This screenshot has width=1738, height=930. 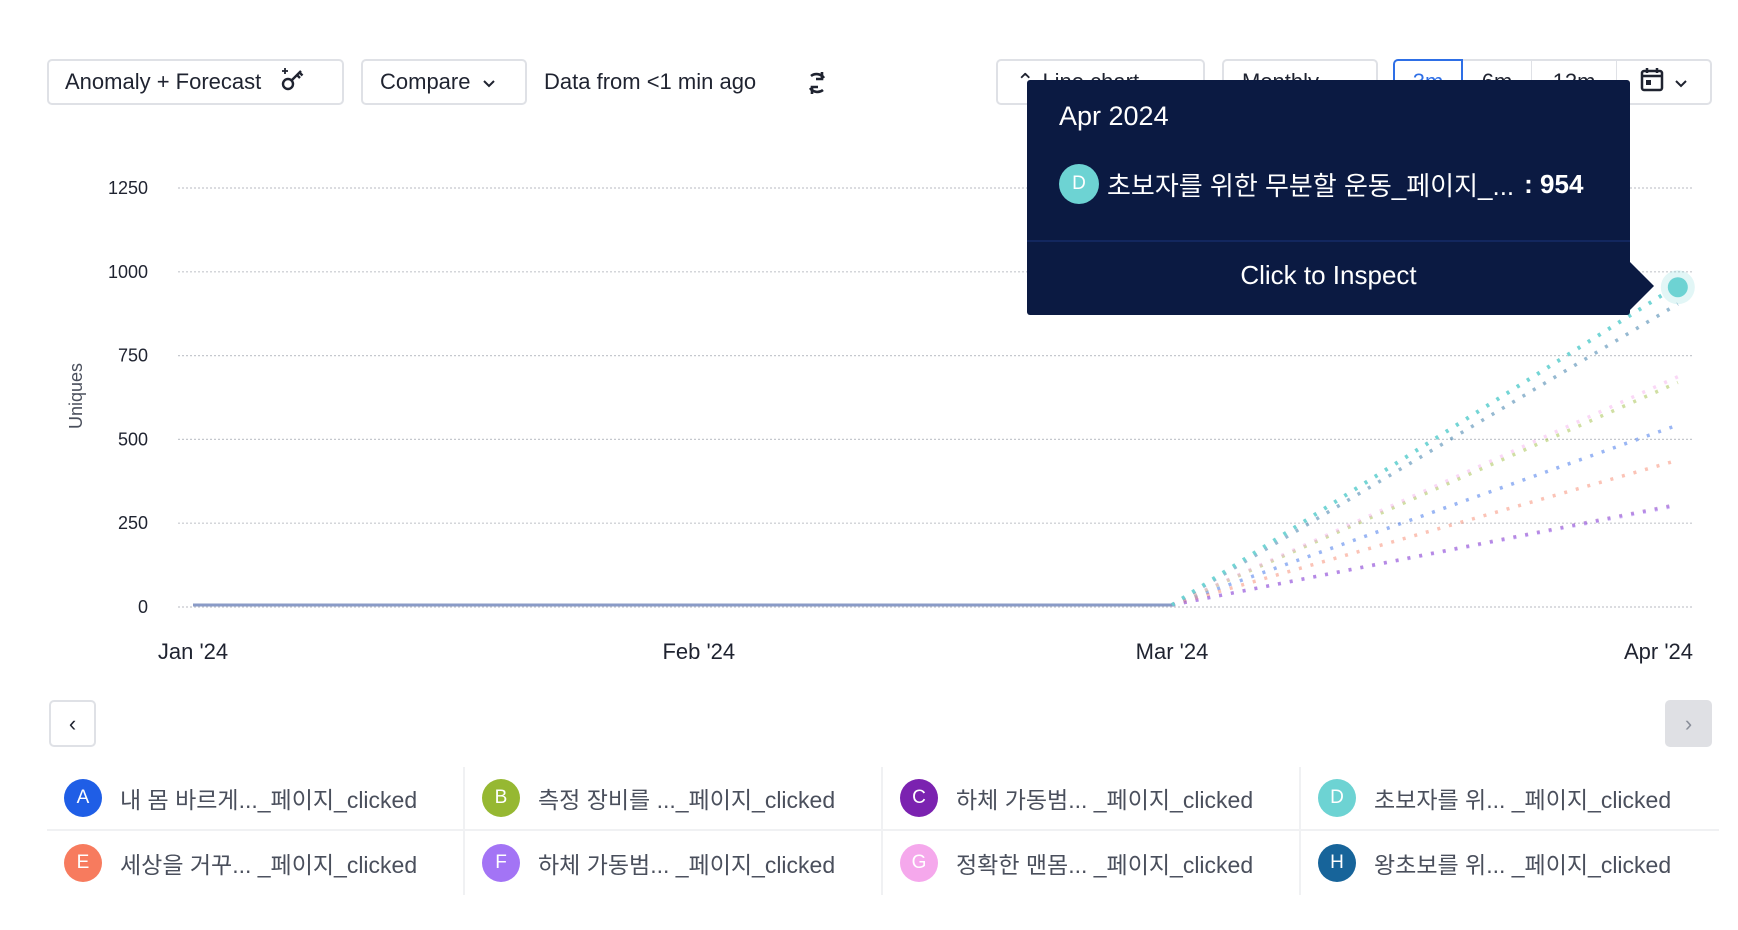 I want to click on date-picker-button, so click(x=1664, y=82).